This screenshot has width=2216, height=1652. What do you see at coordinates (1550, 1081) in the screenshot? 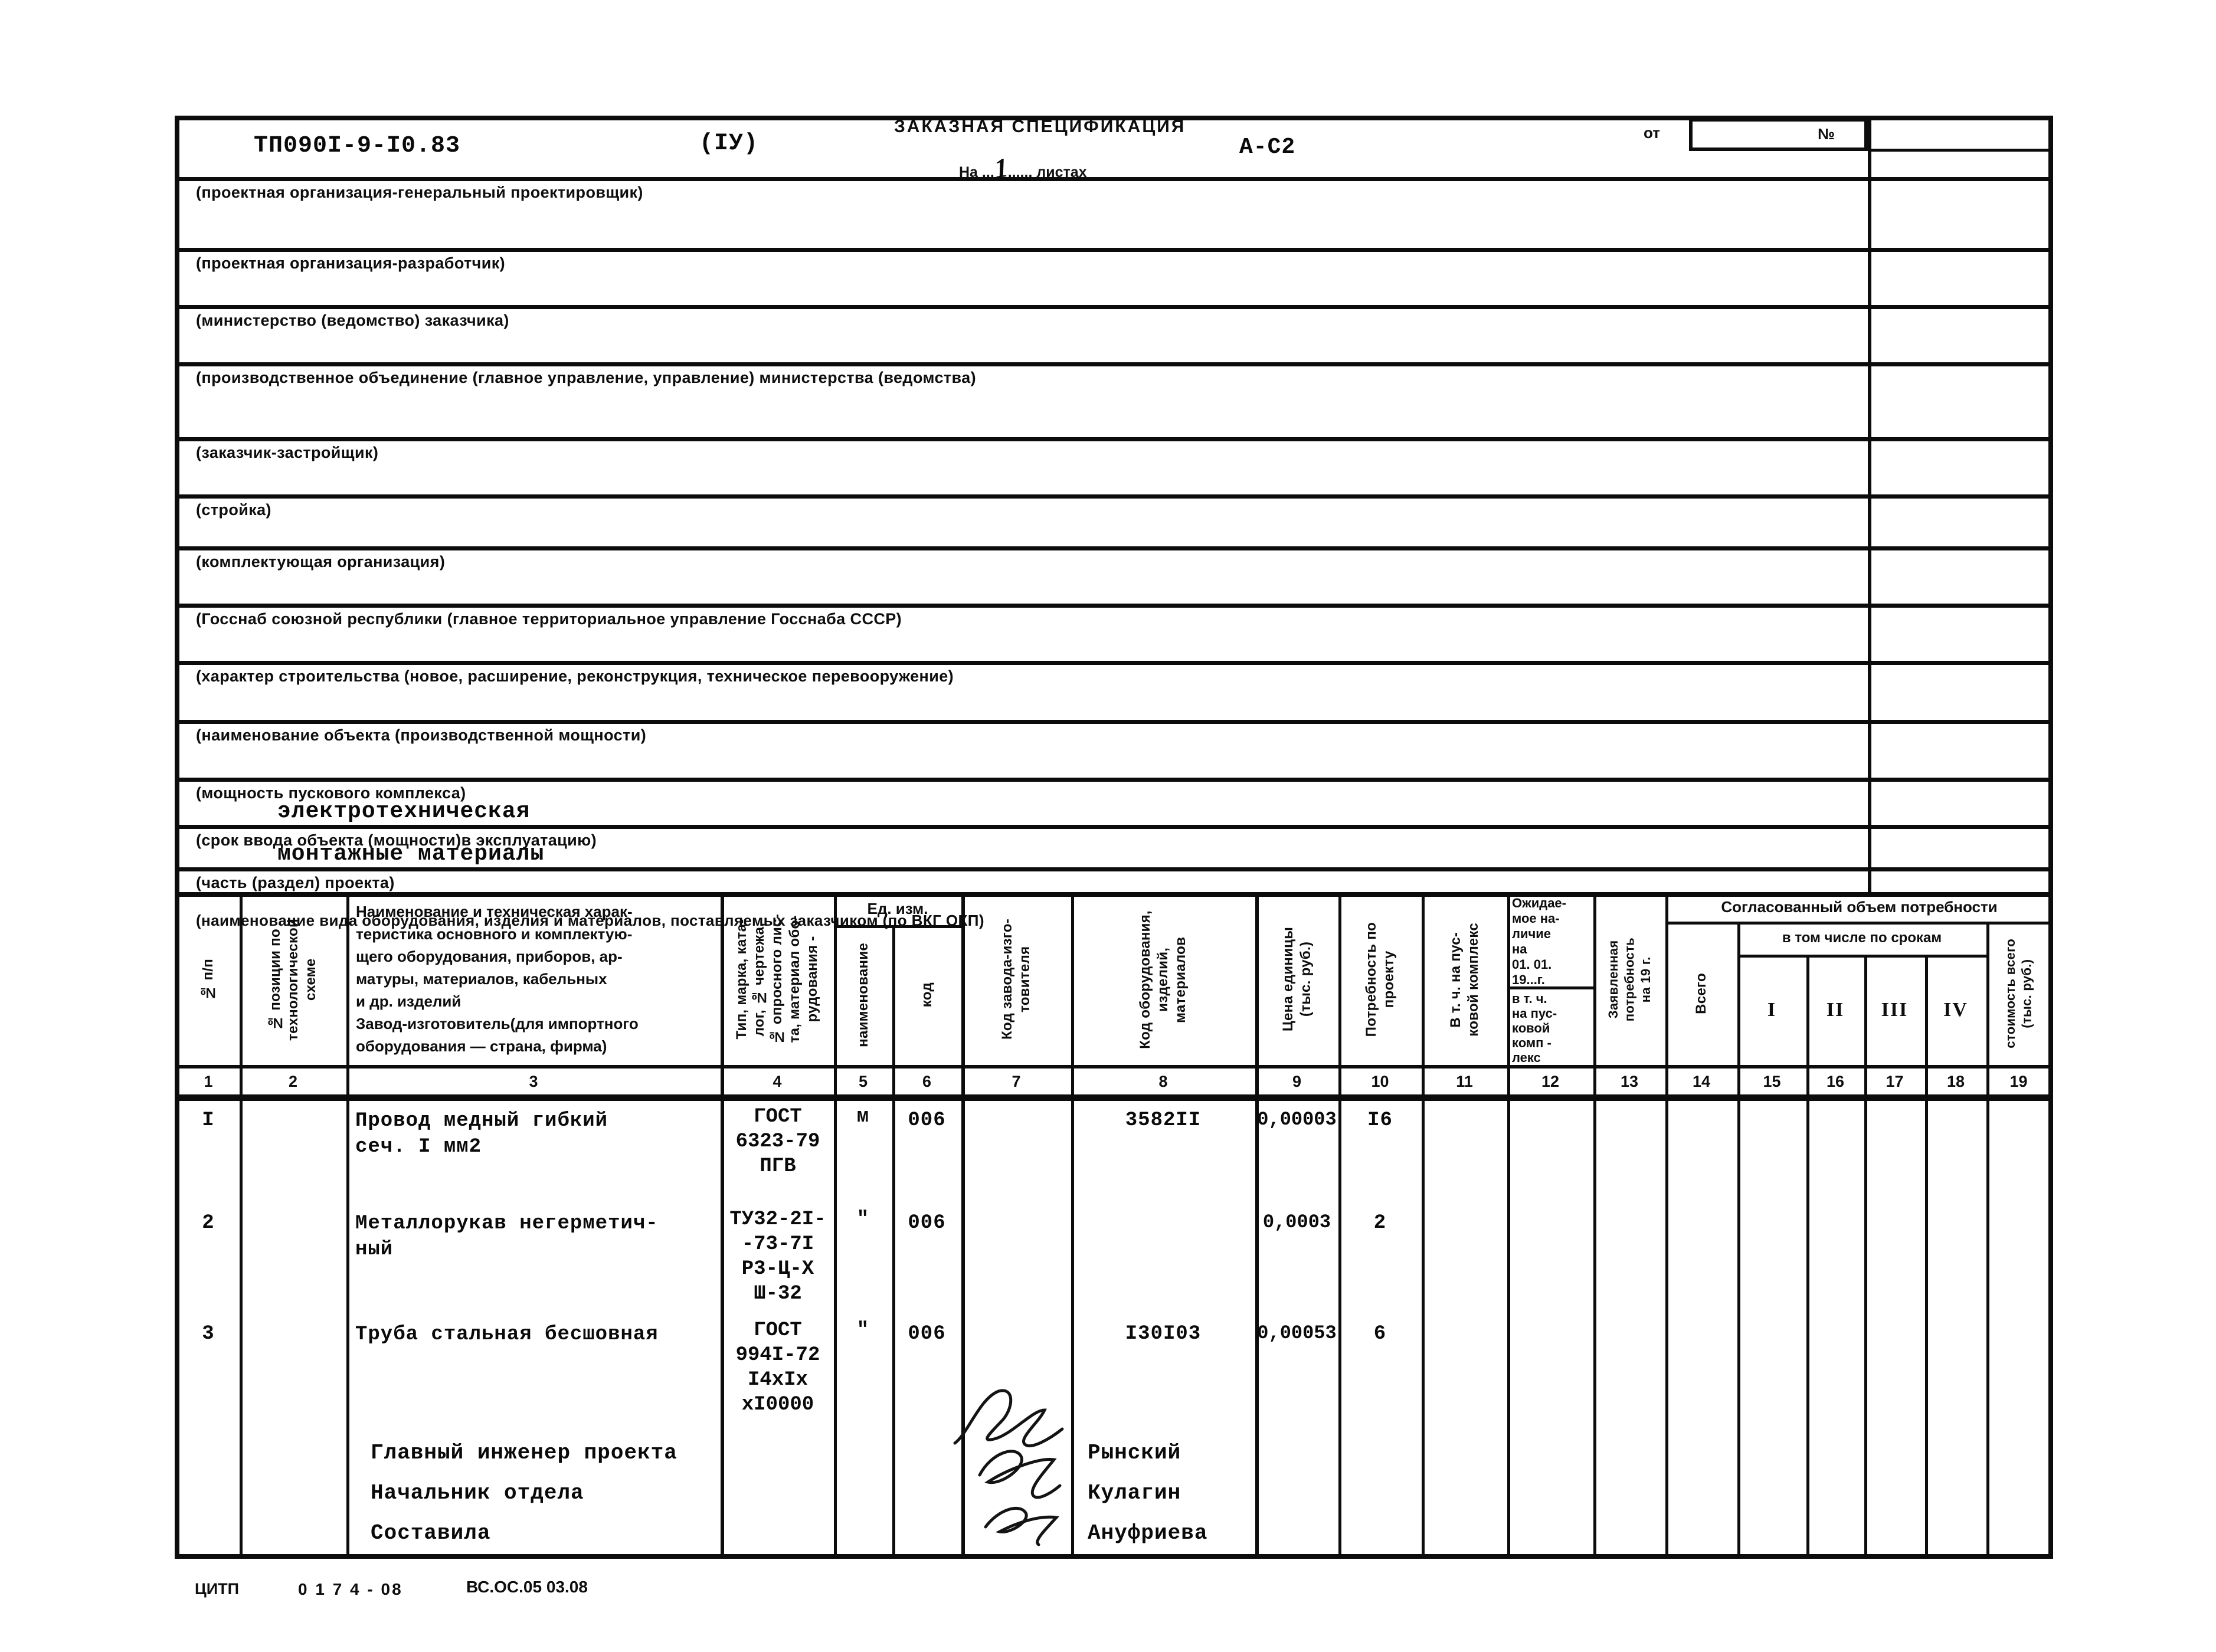
I see `col-number-12: 12` at bounding box center [1550, 1081].